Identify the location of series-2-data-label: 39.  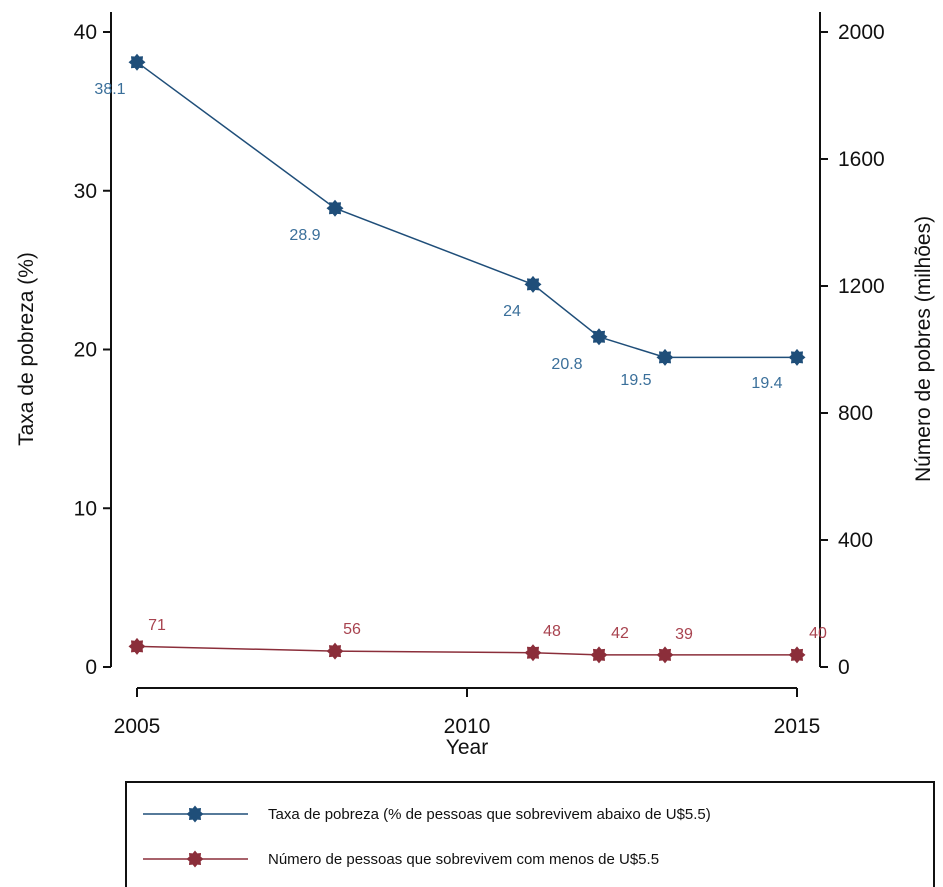
(684, 634).